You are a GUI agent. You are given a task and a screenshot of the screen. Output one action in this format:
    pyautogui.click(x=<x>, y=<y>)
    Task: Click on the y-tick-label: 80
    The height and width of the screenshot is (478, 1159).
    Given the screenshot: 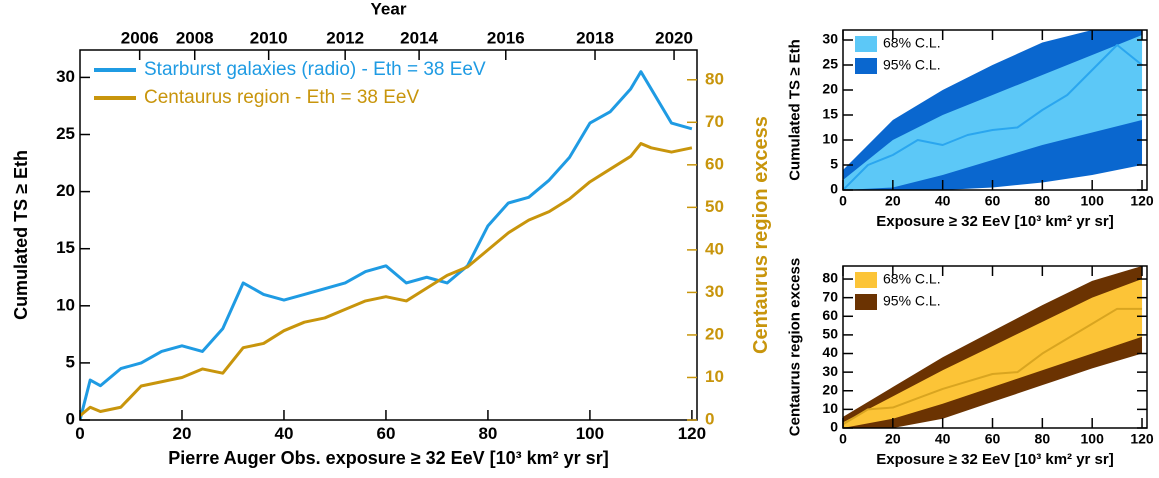 What is the action you would take?
    pyautogui.click(x=830, y=278)
    